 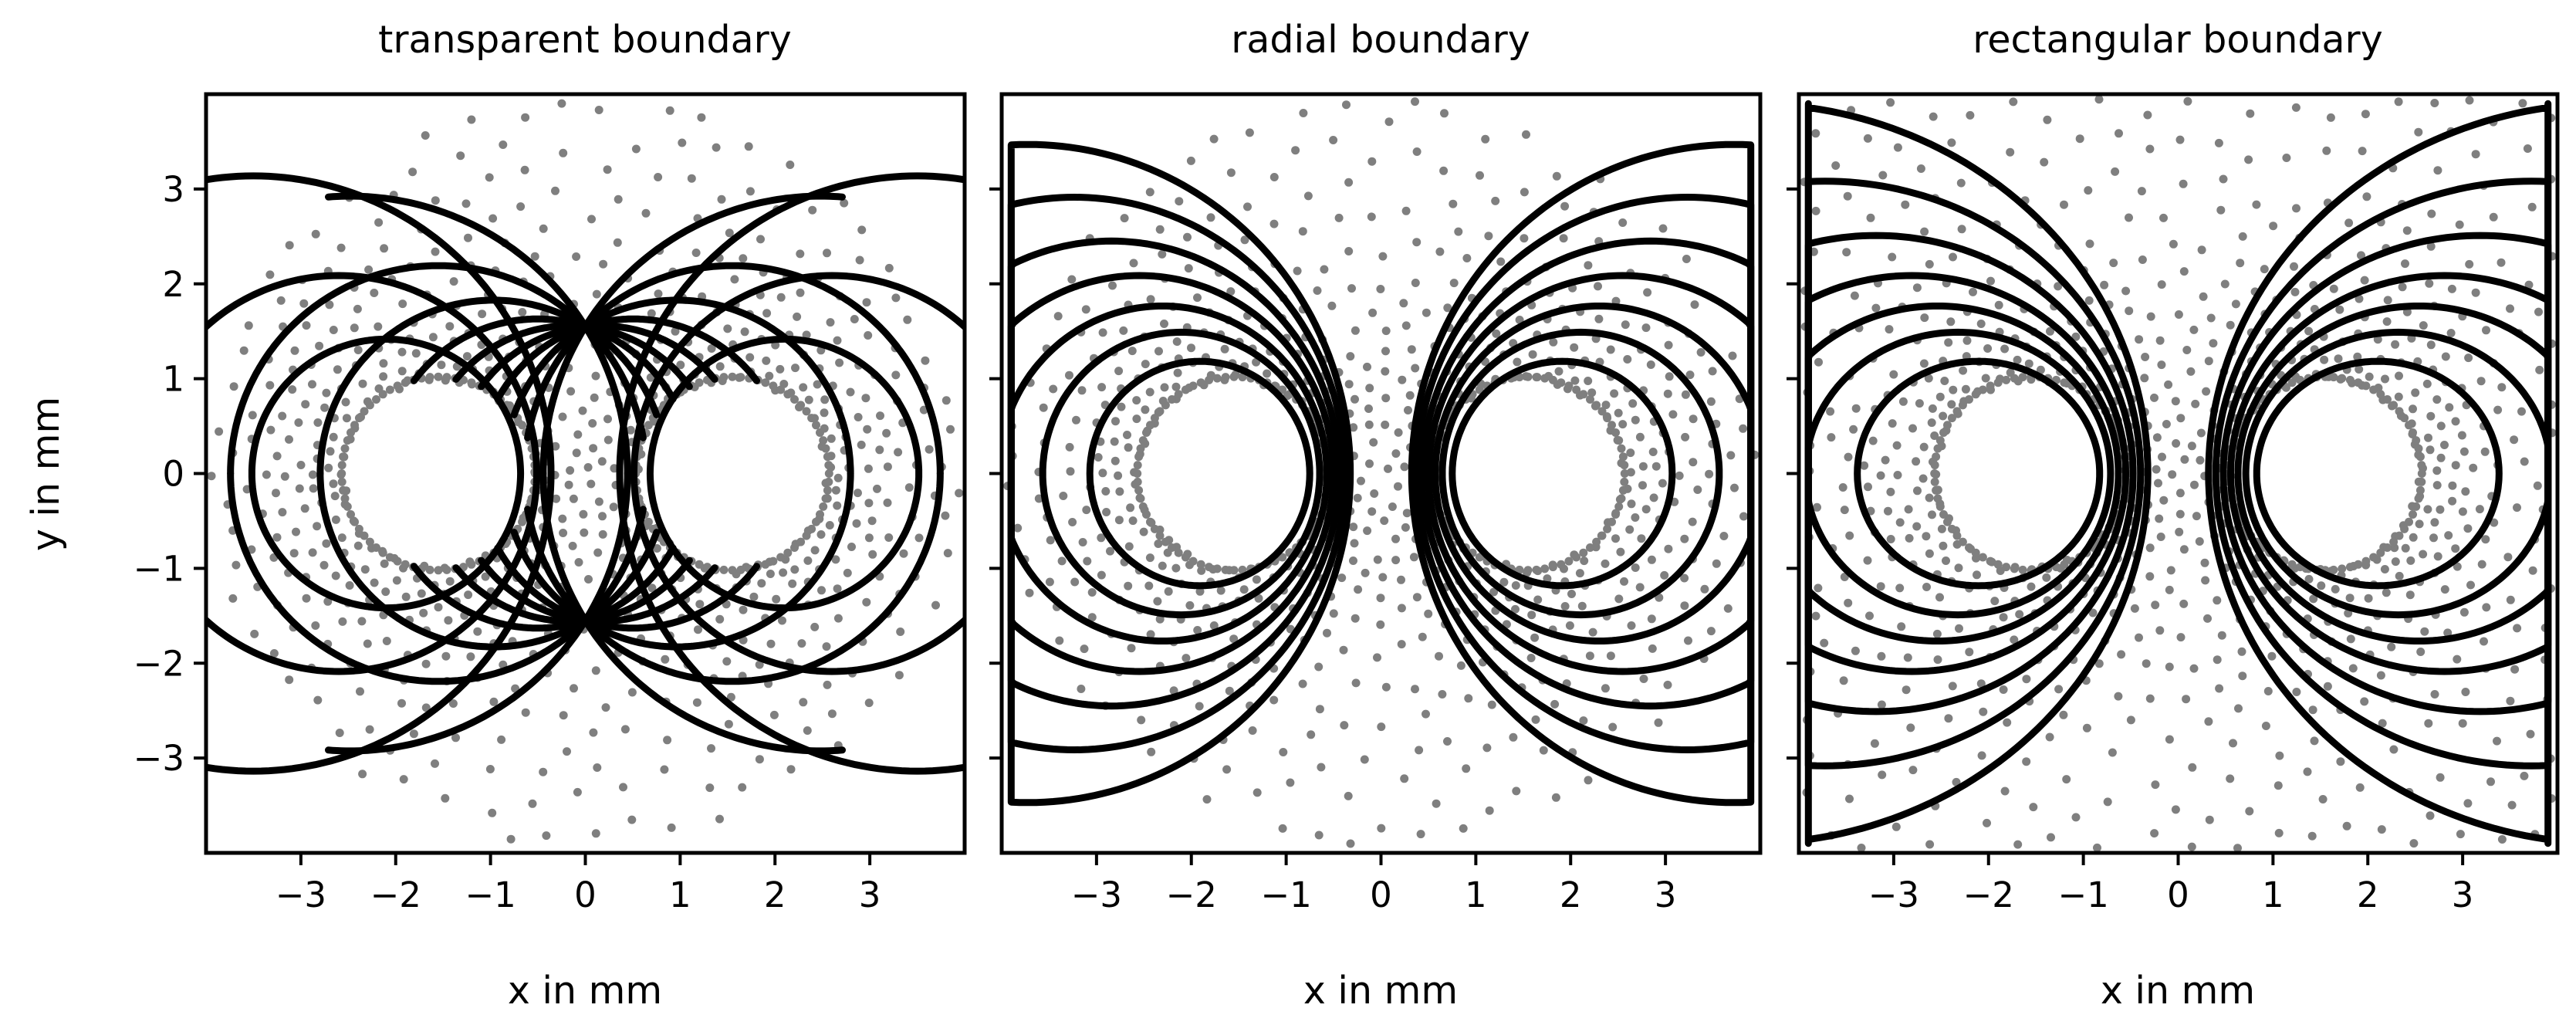 I want to click on x-tick-label: 2, so click(x=775, y=895).